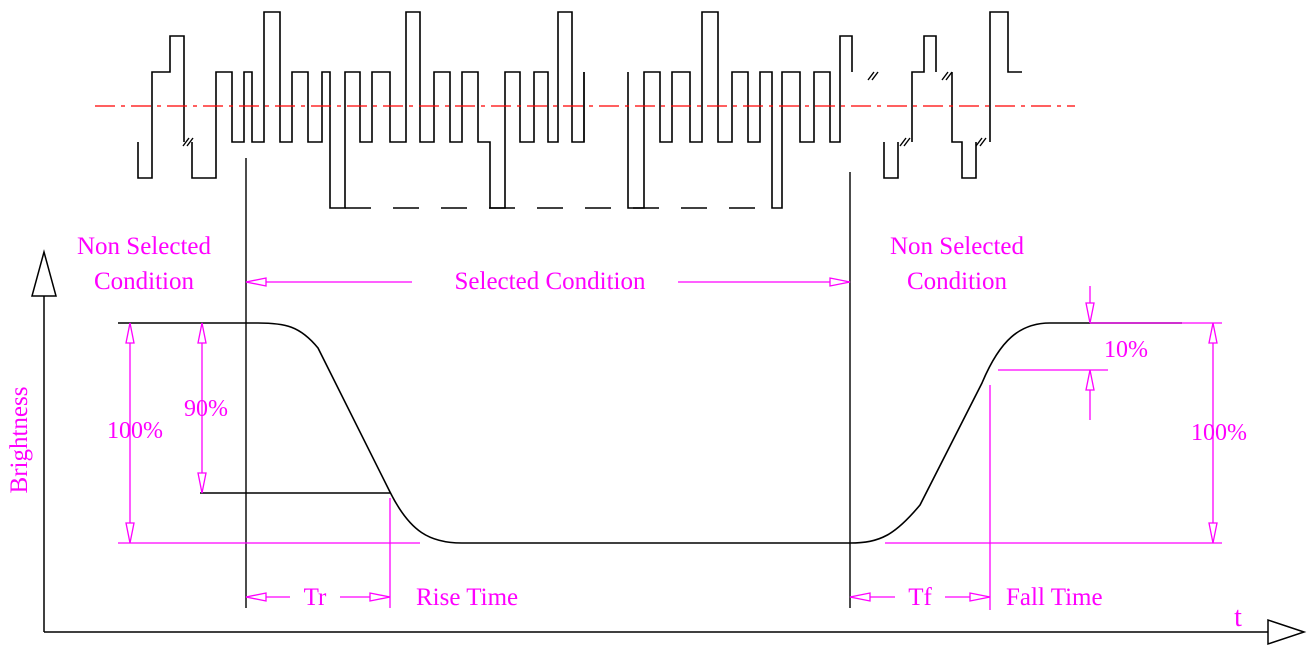  I want to click on selected-condition-label: Selected Condition, so click(550, 281).